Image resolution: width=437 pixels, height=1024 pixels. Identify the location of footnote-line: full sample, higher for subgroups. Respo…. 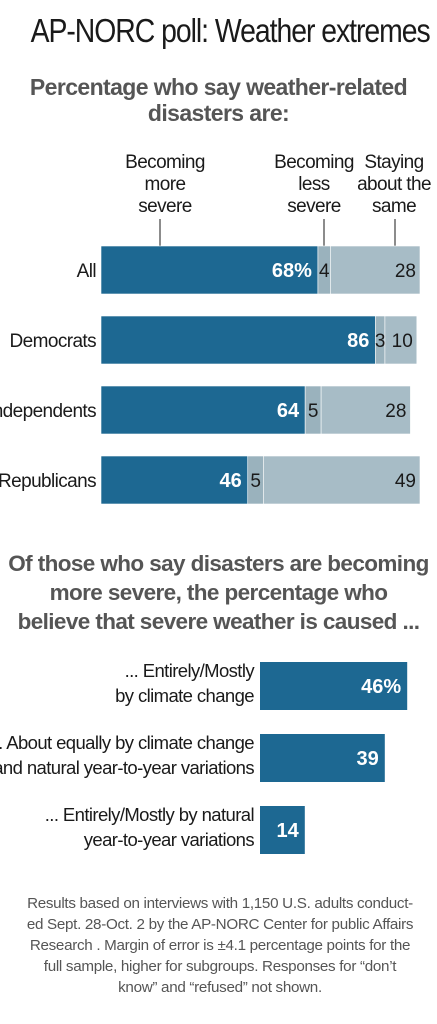
(220, 966).